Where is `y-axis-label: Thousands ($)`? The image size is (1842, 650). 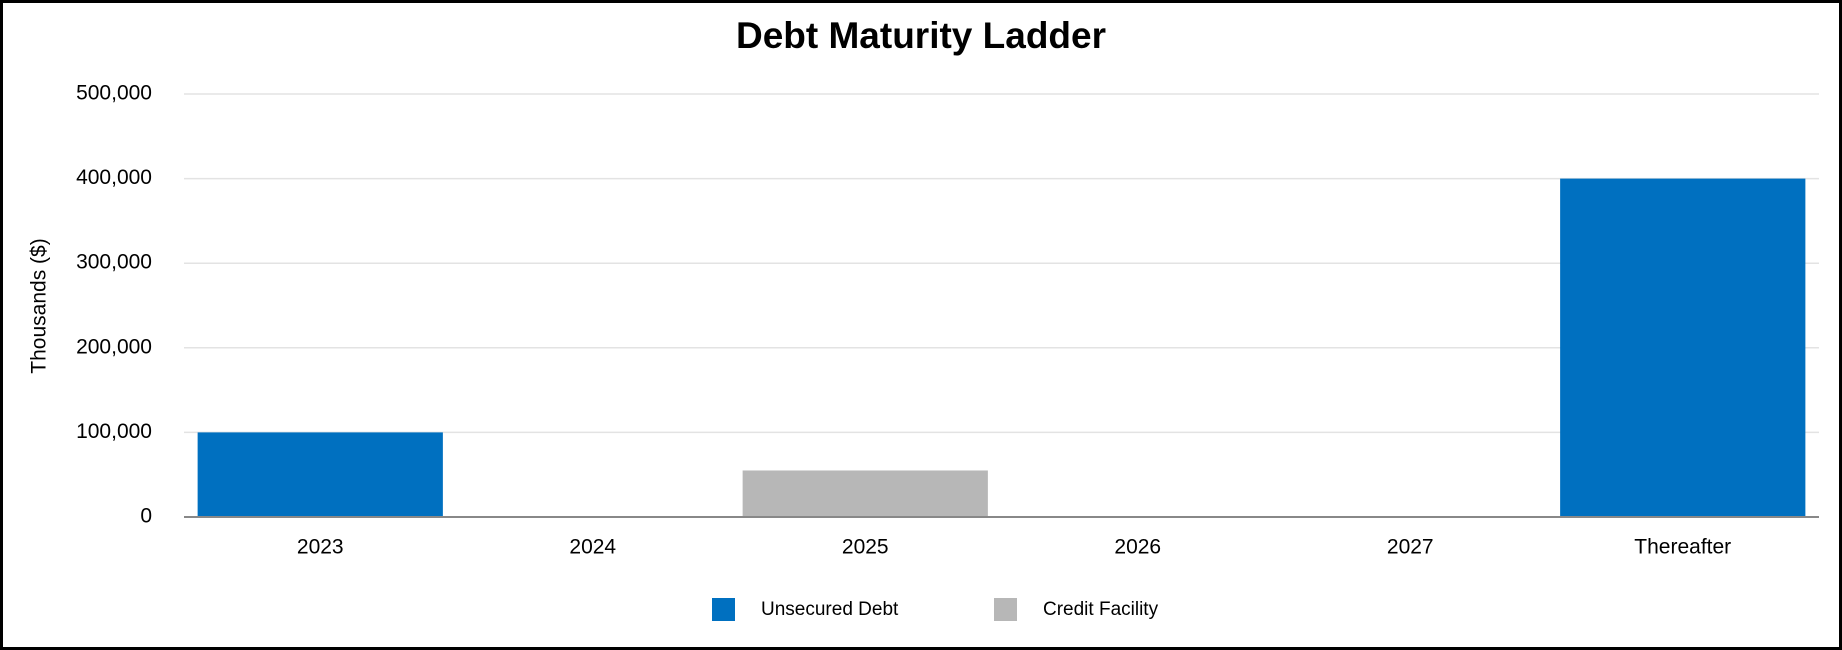 y-axis-label: Thousands ($) is located at coordinates (39, 305).